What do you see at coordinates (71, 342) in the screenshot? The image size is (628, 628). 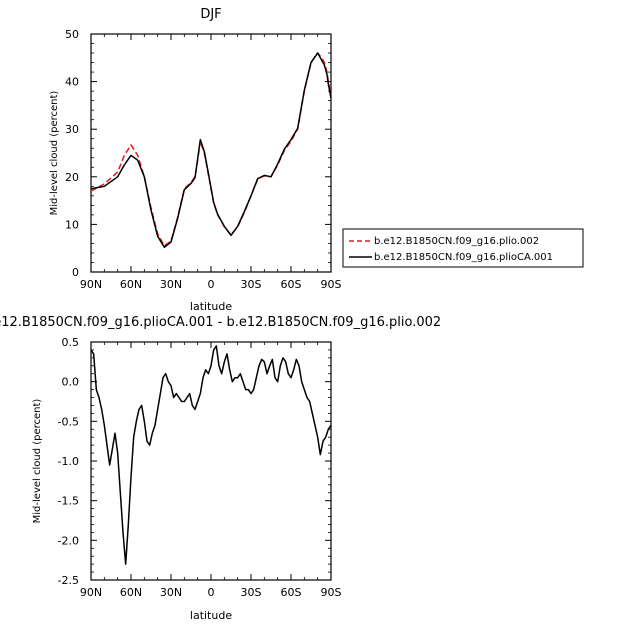 I see `bottom-y-tick-label: 0.5` at bounding box center [71, 342].